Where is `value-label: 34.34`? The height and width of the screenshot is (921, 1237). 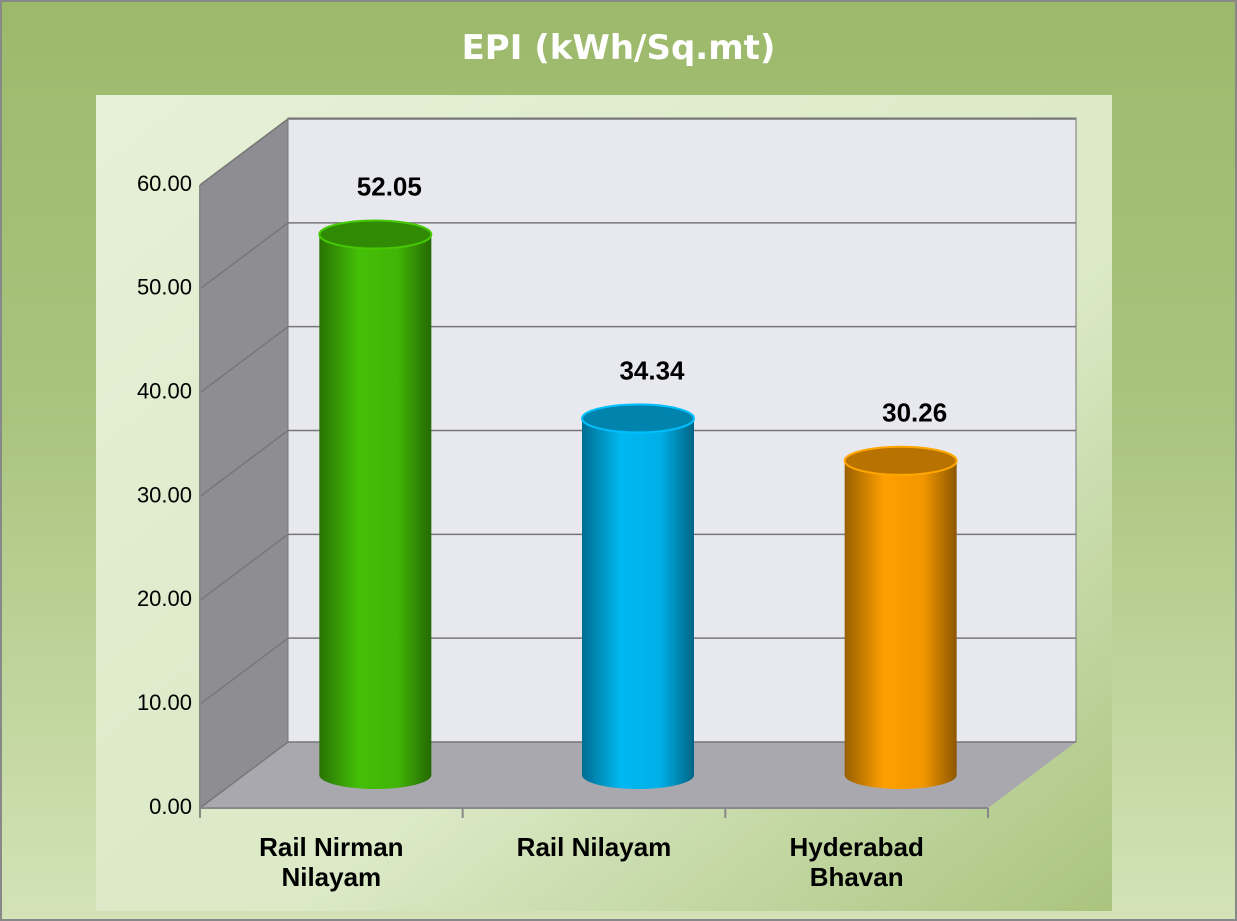
value-label: 34.34 is located at coordinates (652, 370).